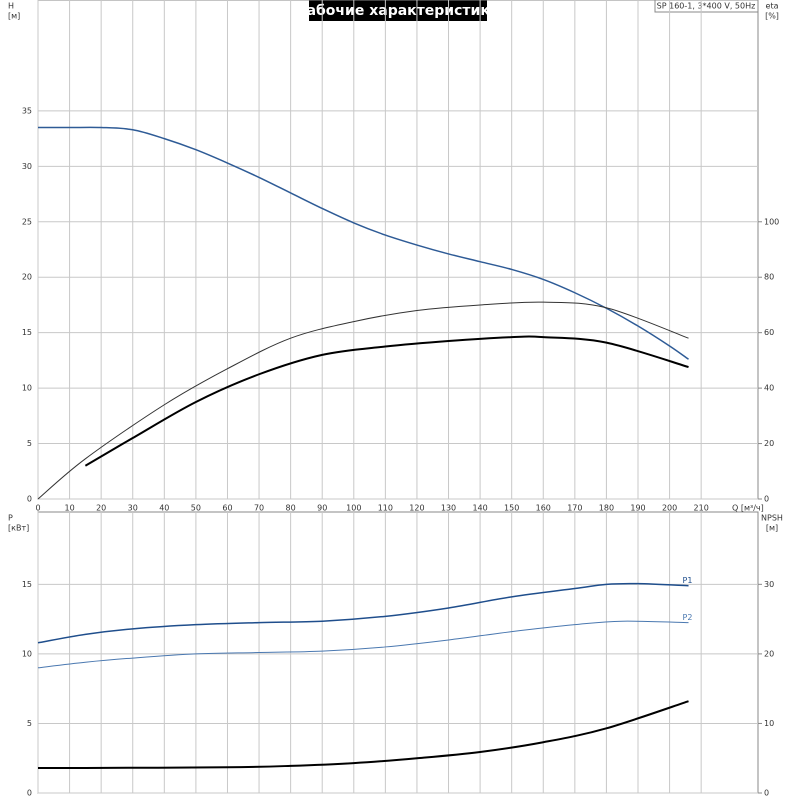  I want to click on x-axis-label: Q [м³/ч], so click(748, 508).